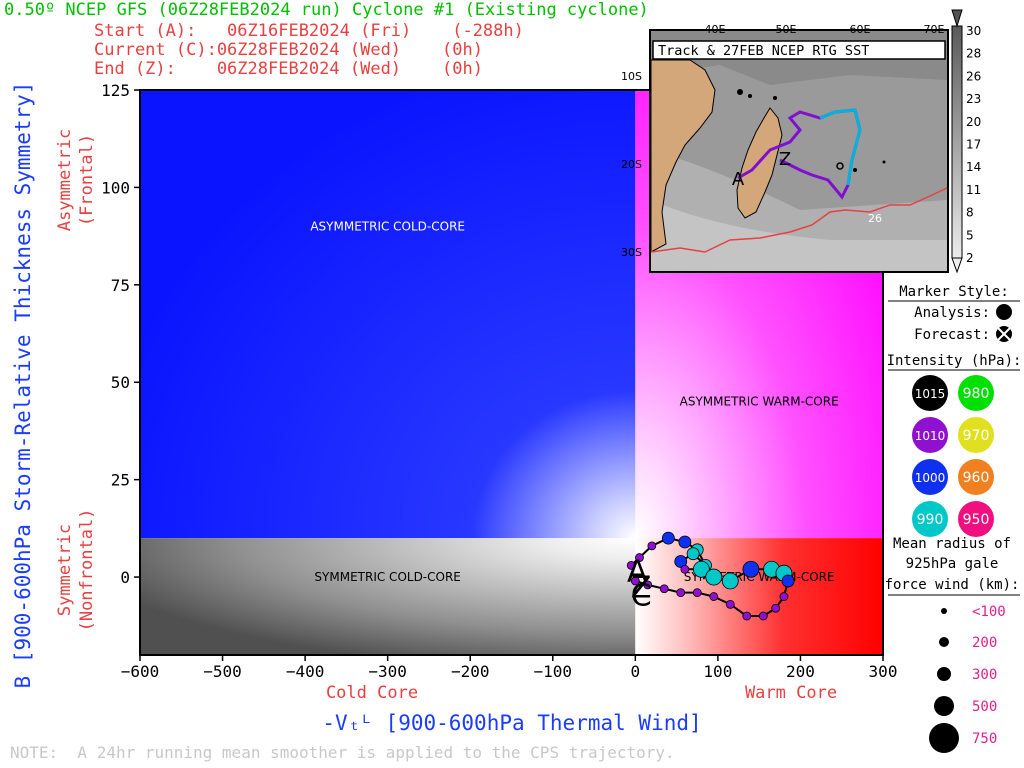 The image size is (1024, 768). Describe the element at coordinates (115, 90) in the screenshot. I see `y-tick-label: 125` at that location.